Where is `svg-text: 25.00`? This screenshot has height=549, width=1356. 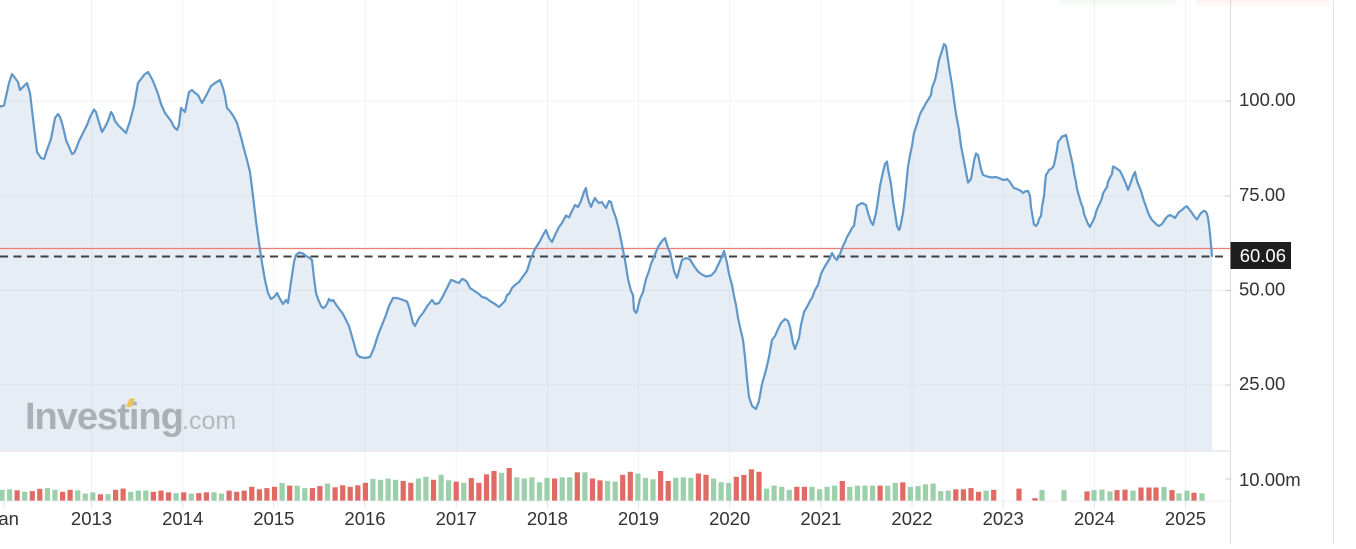 svg-text: 25.00 is located at coordinates (1262, 383).